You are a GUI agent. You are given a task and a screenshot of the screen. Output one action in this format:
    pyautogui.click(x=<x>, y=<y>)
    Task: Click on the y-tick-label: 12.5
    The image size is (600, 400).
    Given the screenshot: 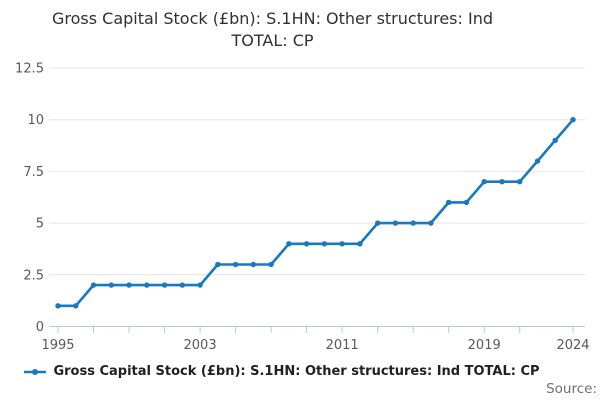 What is the action you would take?
    pyautogui.click(x=29, y=69)
    